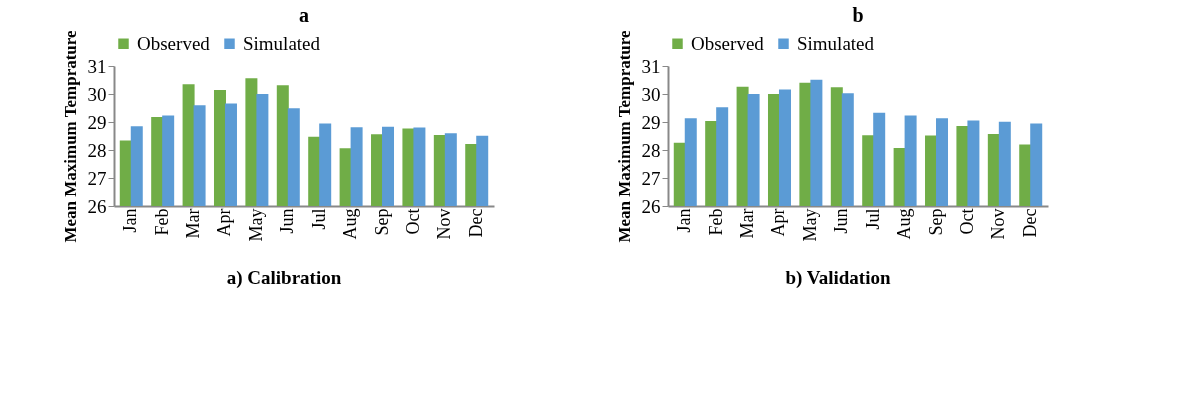 The height and width of the screenshot is (417, 1201). I want to click on text: b) Validation, so click(838, 278).